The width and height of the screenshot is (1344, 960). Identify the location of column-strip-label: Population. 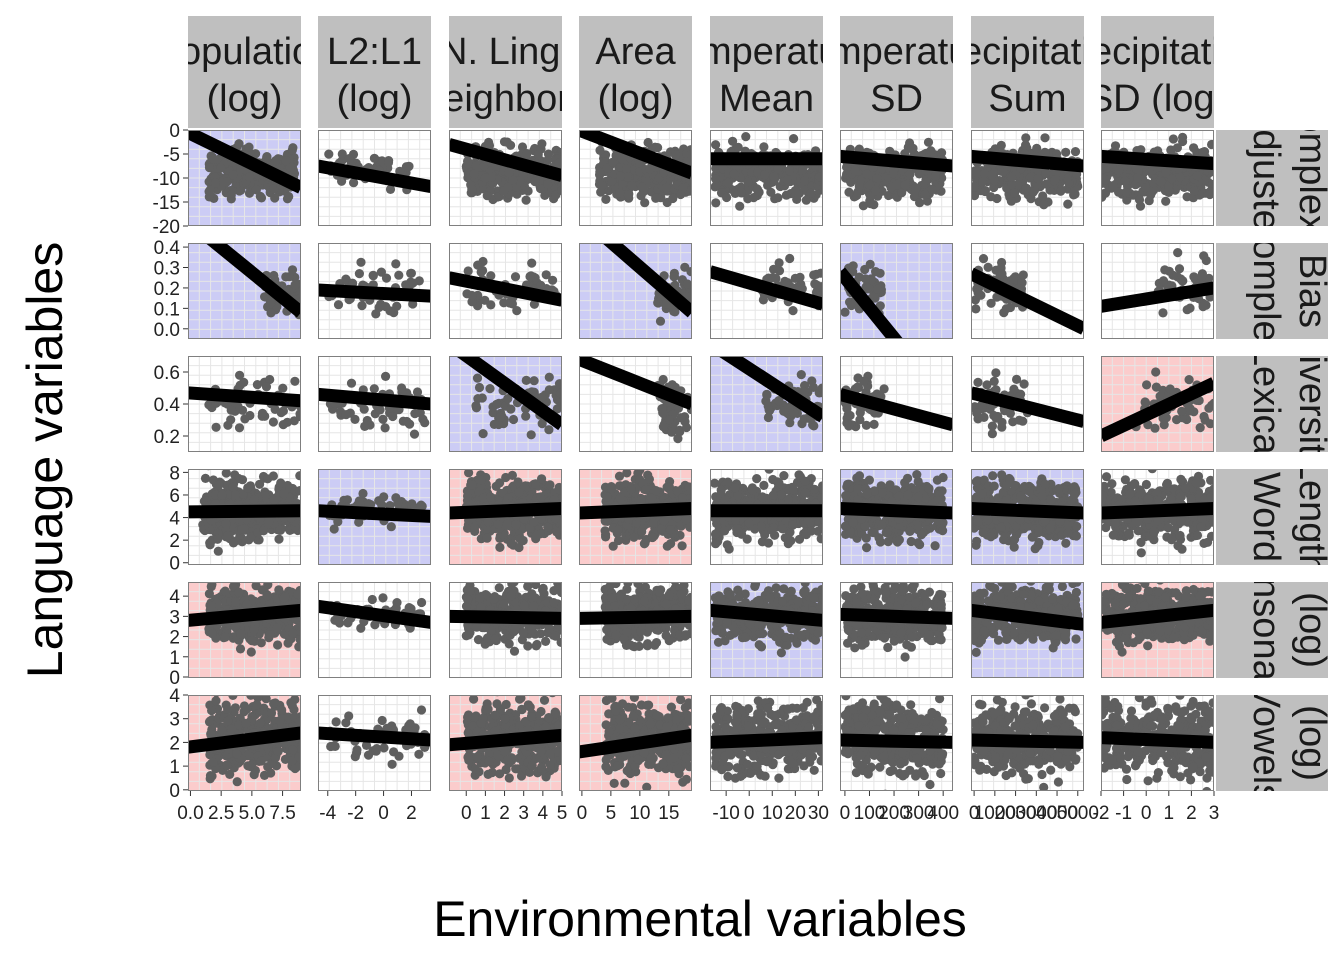
(245, 52).